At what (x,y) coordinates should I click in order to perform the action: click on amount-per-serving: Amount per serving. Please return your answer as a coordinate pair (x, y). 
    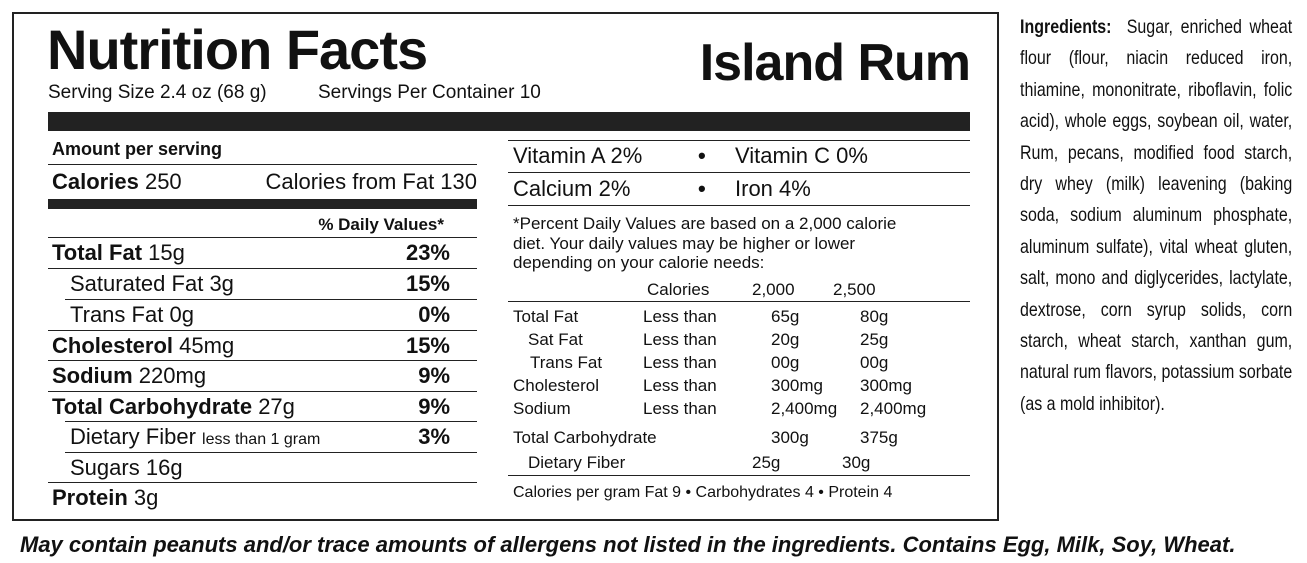
    Looking at the image, I should click on (137, 149).